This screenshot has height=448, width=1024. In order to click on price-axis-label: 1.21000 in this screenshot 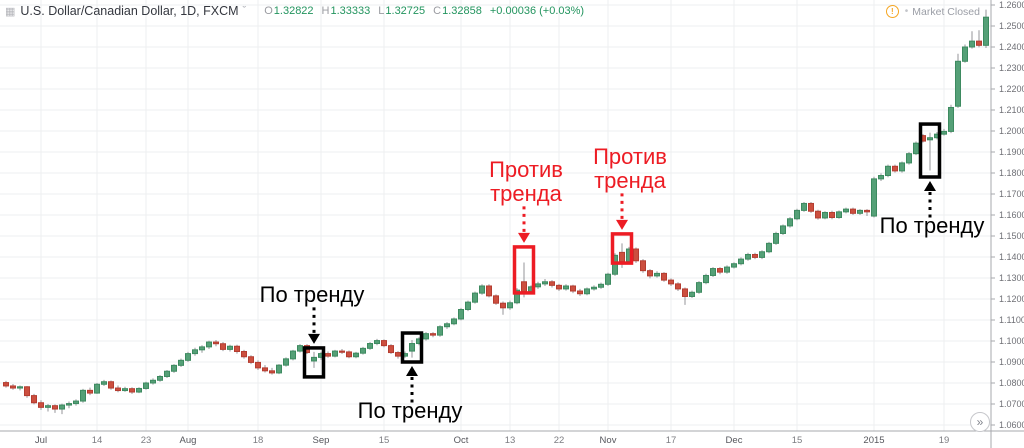, I will do `click(1011, 110)`.